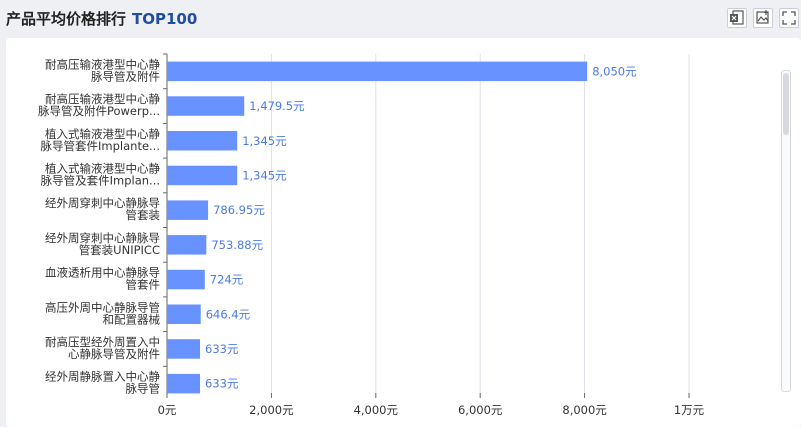 This screenshot has width=801, height=427. I want to click on value-label: 646.4元, so click(228, 314).